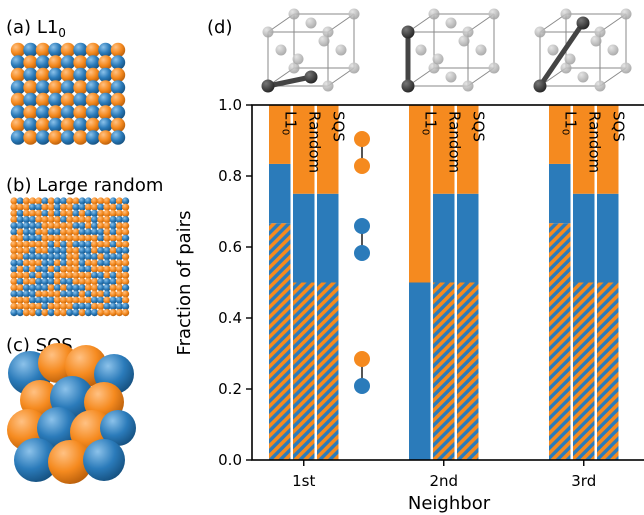  I want to click on bar-3rd-2-orange-blue, so click(608, 371).